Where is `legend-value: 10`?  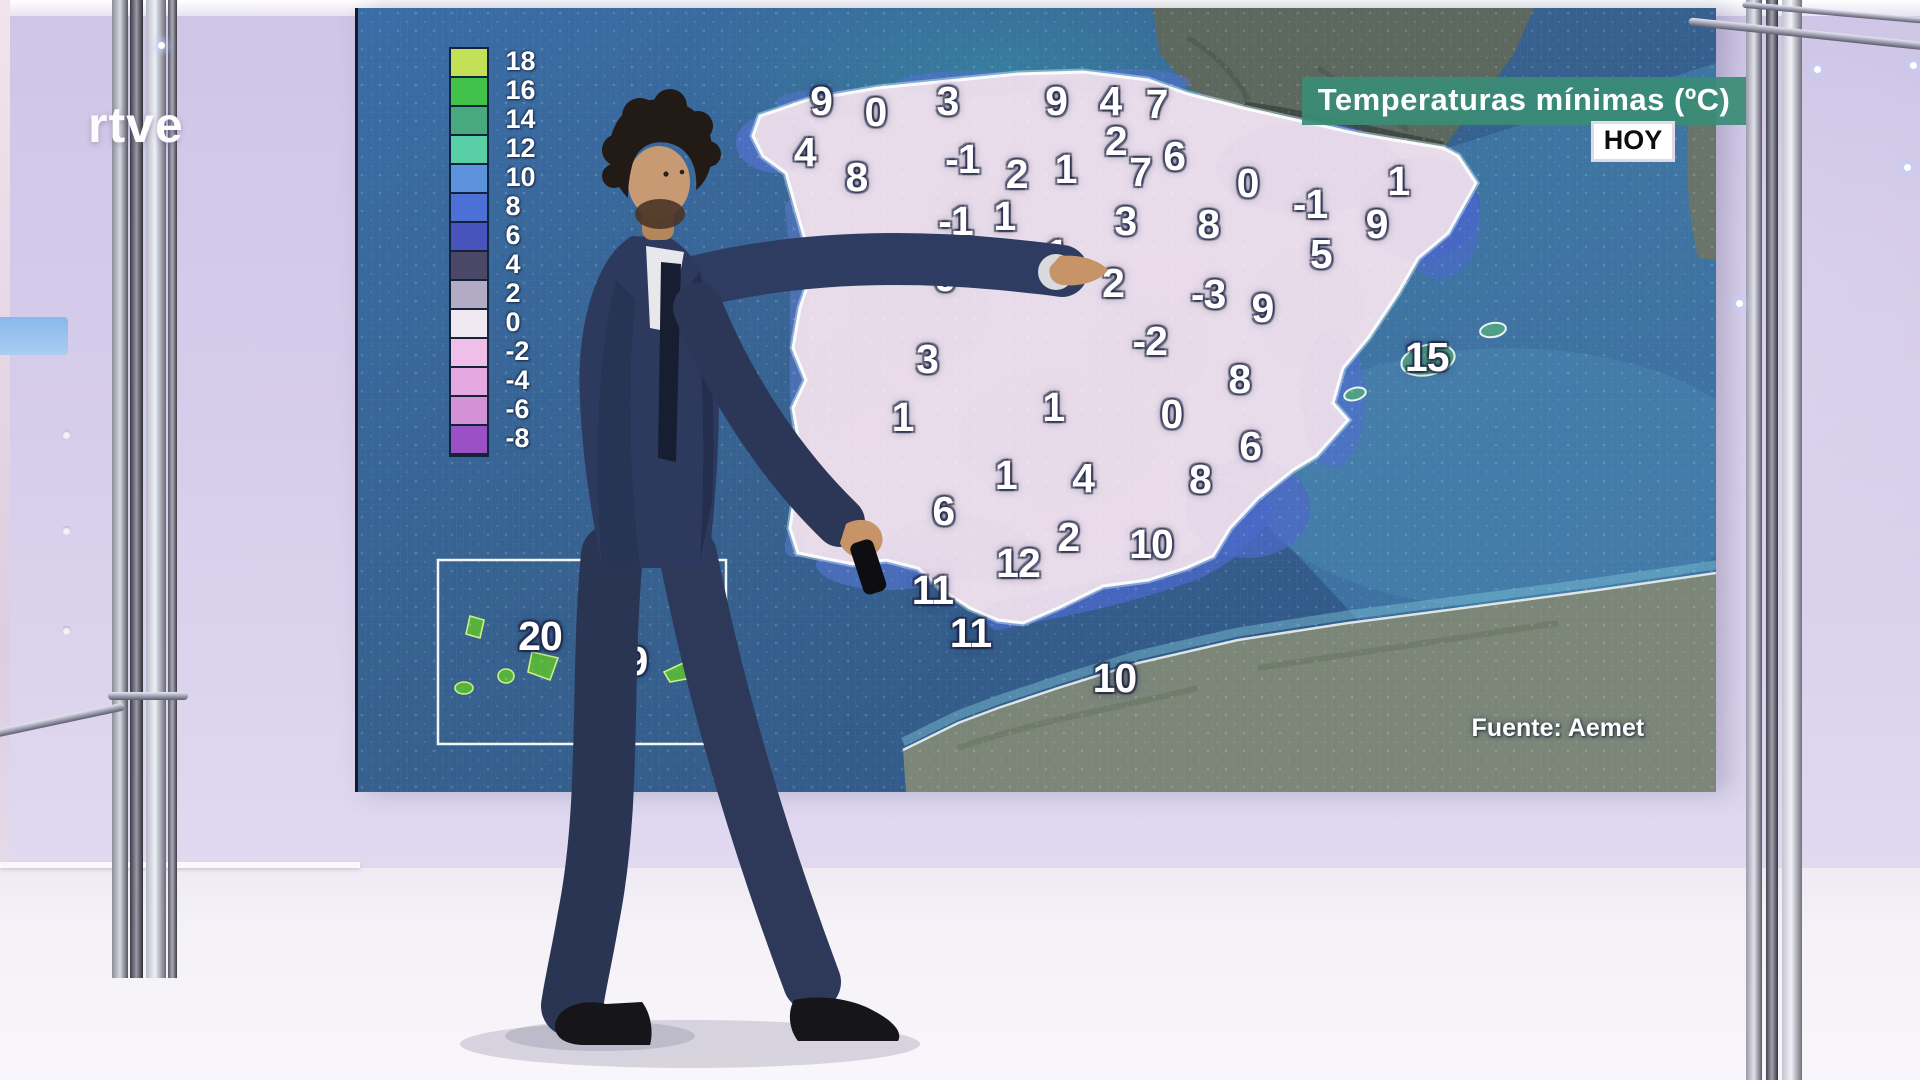
legend-value: 10 is located at coordinates (520, 177).